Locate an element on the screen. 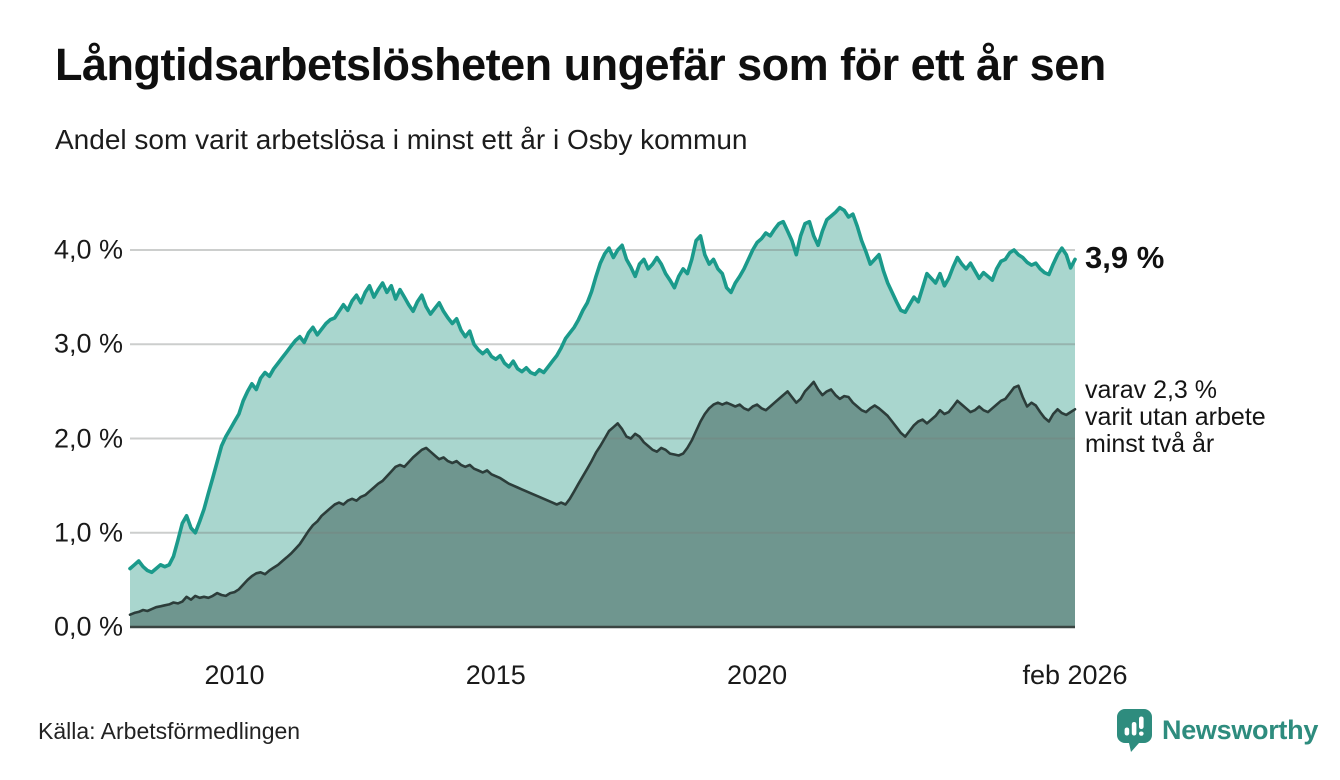  newsworthy-logo-icon is located at coordinates (1134, 730).